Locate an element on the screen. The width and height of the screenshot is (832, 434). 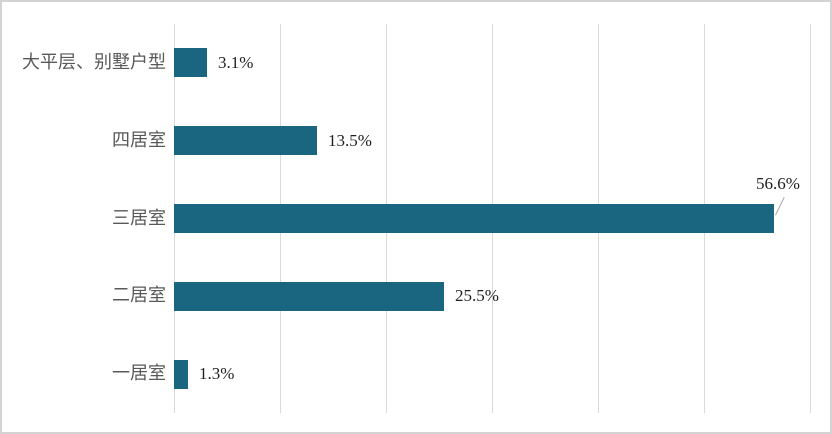
gridline is located at coordinates (810, 218).